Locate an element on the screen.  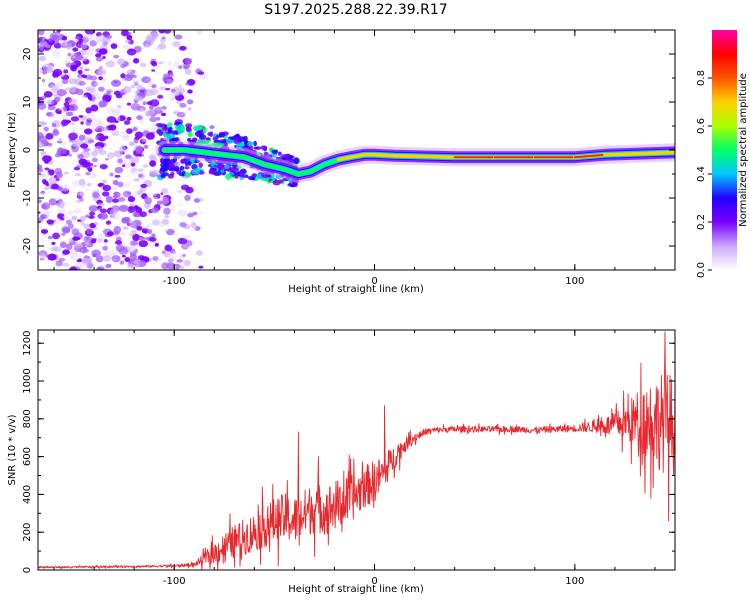
snr-x-tick-label: 0 is located at coordinates (374, 581).